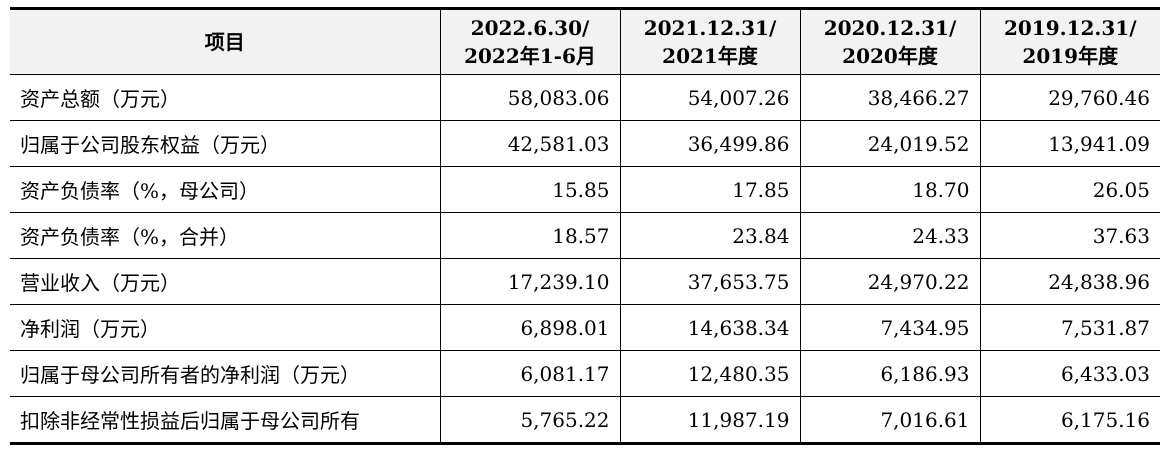 The image size is (1169, 454). I want to click on cell-value: 12,480.35, so click(710, 373).